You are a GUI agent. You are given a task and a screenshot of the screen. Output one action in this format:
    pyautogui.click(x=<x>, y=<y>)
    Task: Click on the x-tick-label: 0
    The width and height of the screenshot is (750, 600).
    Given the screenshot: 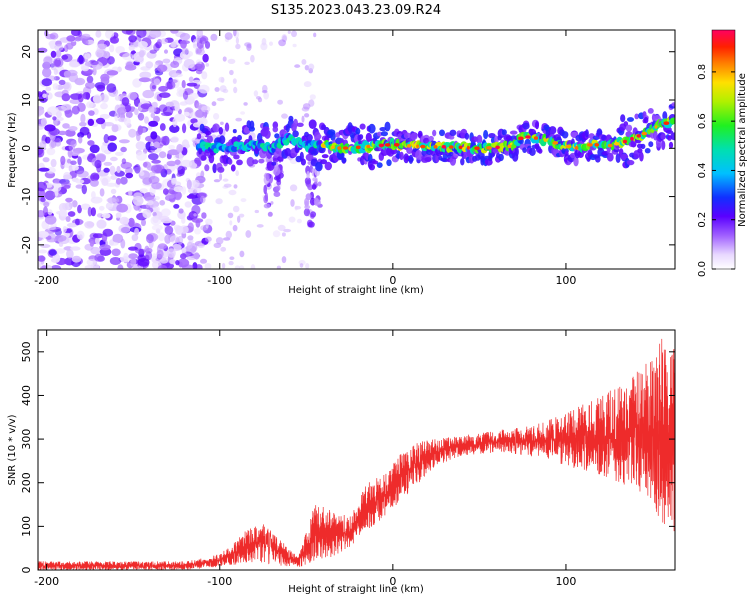 What is the action you would take?
    pyautogui.click(x=392, y=581)
    